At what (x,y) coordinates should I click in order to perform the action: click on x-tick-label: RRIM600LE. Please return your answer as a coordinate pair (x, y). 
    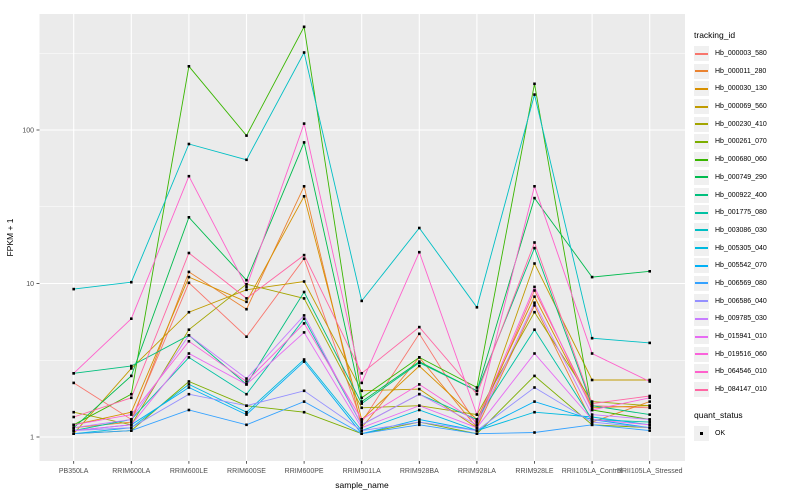
    Looking at the image, I should click on (189, 471).